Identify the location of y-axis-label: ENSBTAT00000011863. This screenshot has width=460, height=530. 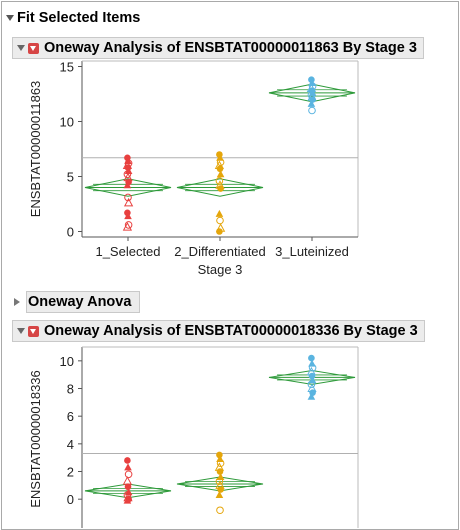
(35, 149).